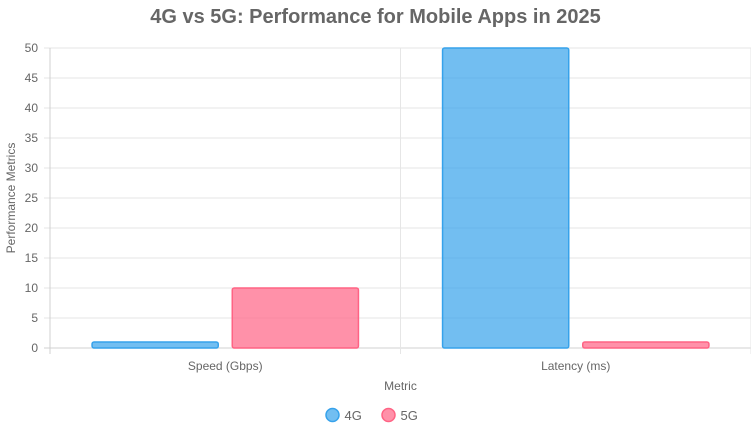 The image size is (751, 433). I want to click on y-tick-label: 35, so click(32, 138).